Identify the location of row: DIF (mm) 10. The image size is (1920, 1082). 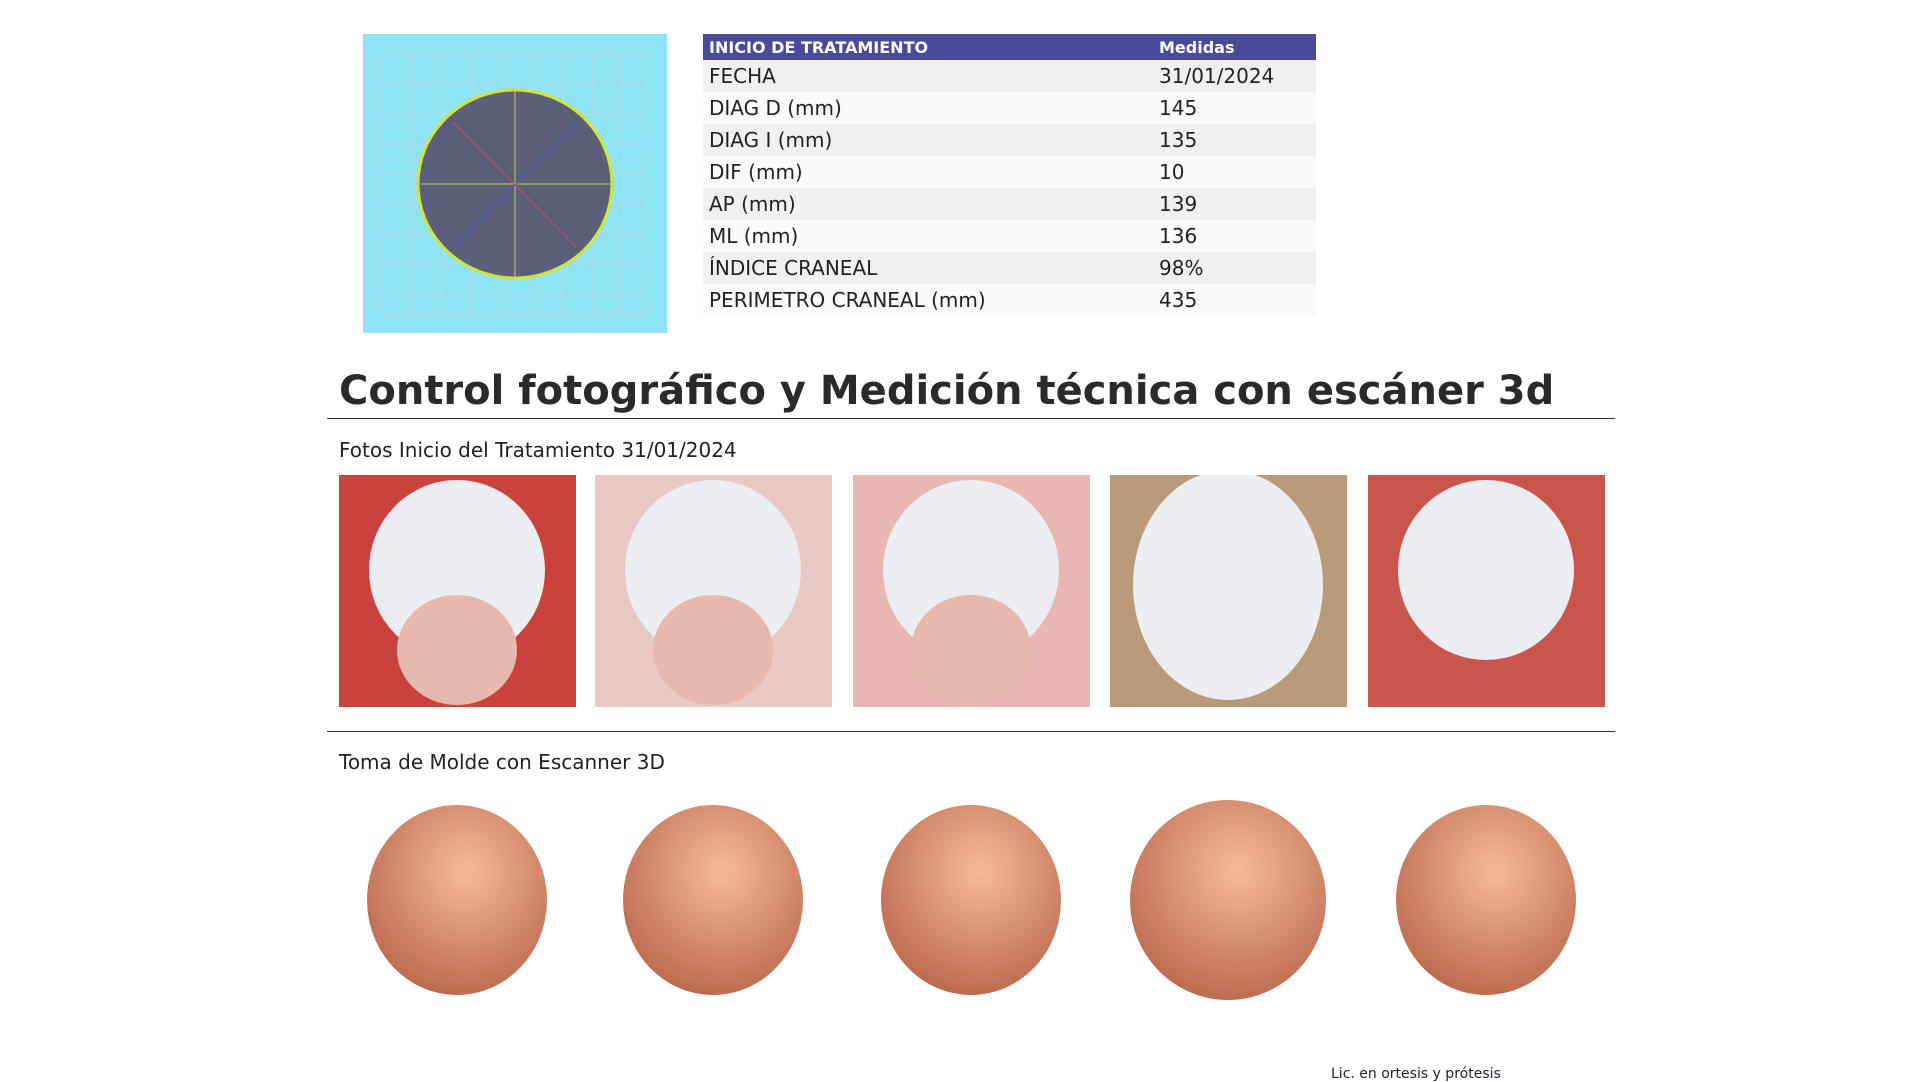
(1009, 172).